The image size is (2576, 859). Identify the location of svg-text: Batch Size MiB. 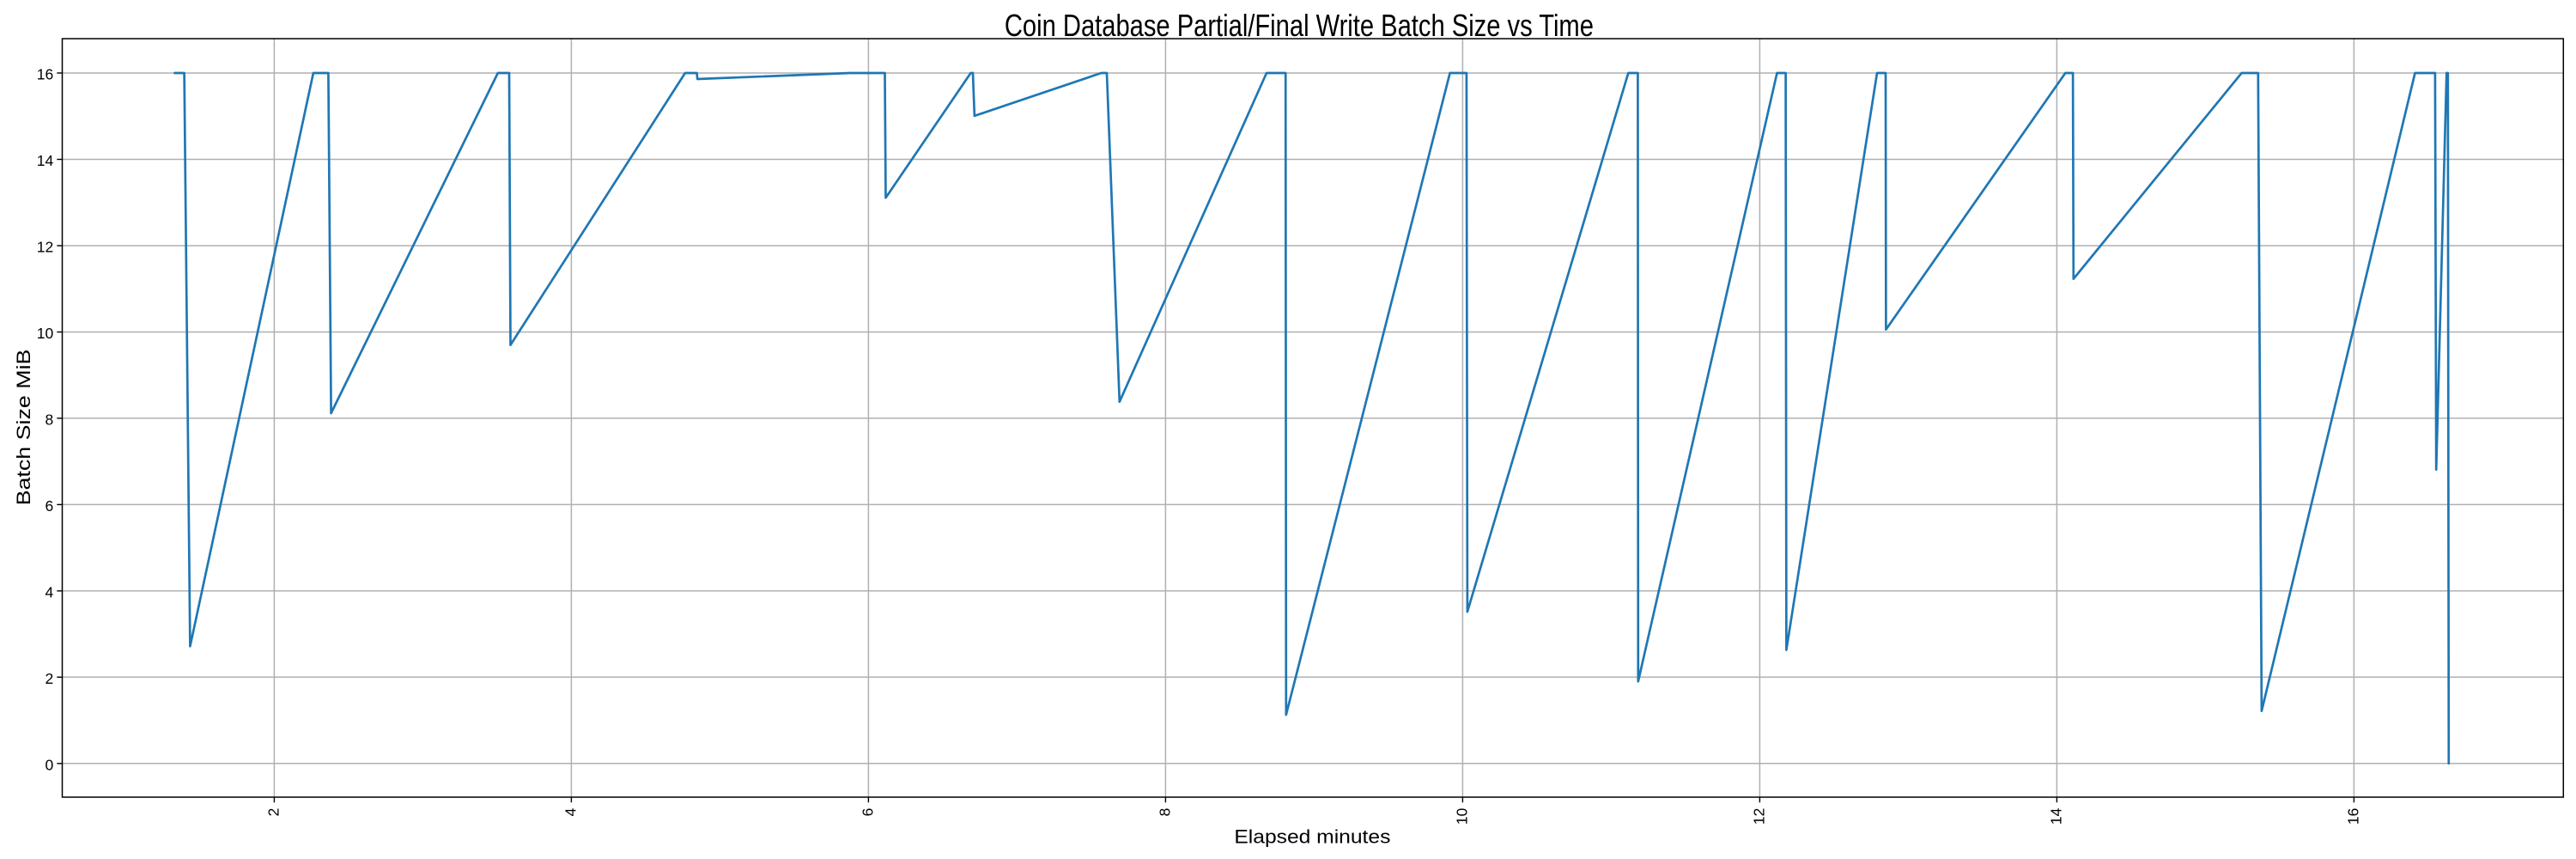
(23, 428).